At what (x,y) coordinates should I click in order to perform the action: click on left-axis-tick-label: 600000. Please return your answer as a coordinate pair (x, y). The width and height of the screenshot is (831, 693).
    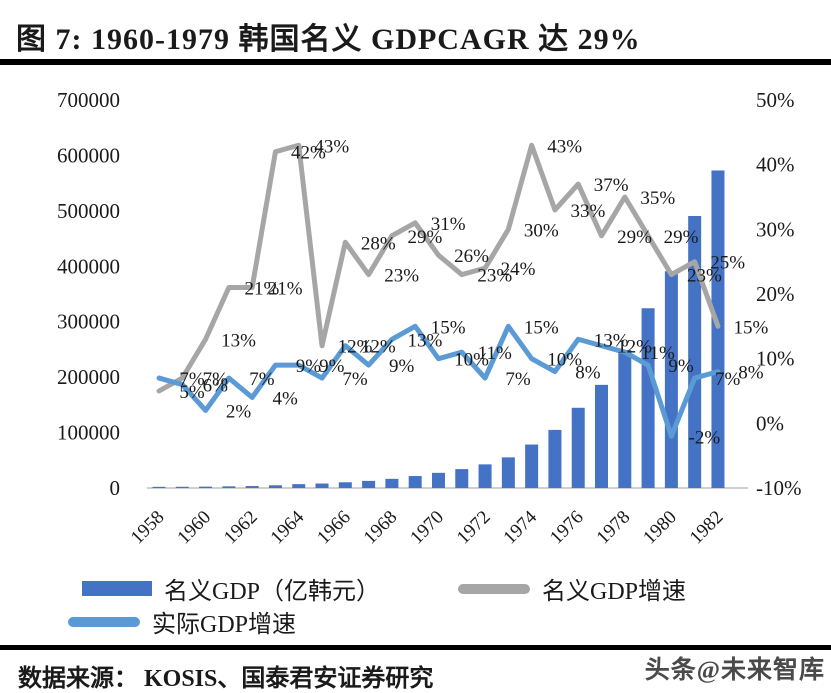
    Looking at the image, I should click on (88, 155).